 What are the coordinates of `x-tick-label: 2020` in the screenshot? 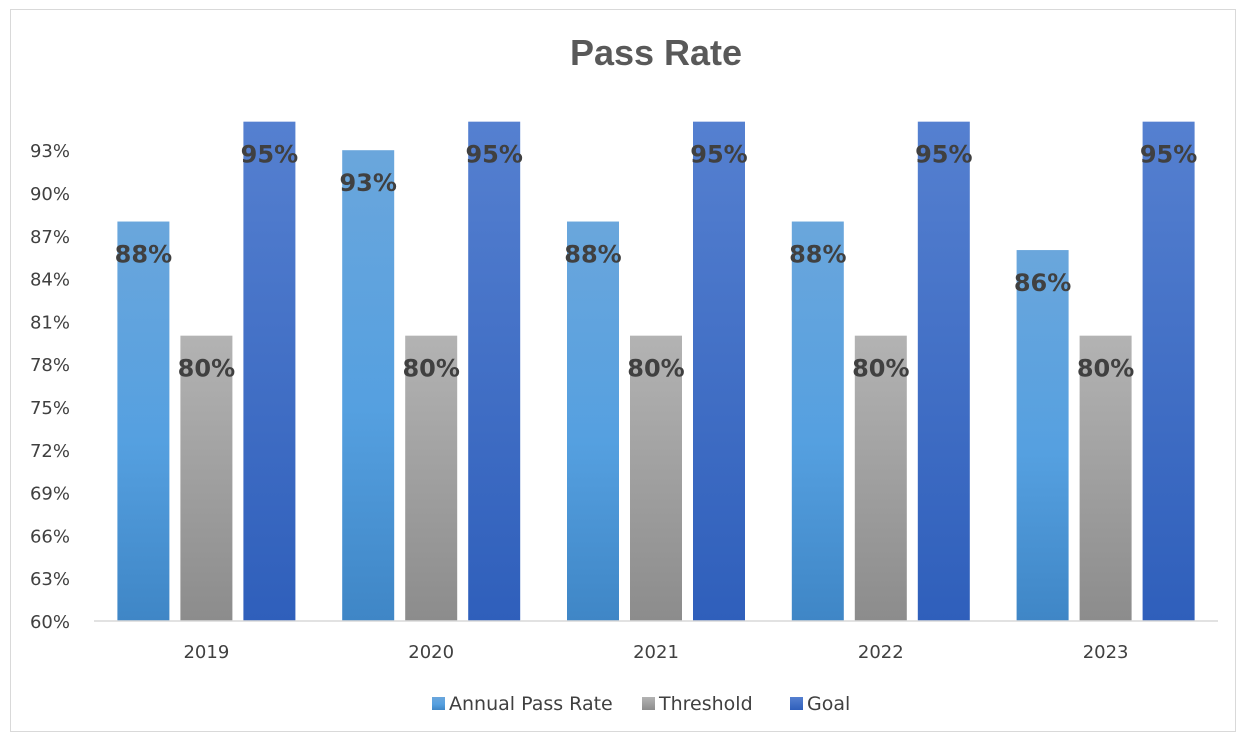 It's located at (431, 652).